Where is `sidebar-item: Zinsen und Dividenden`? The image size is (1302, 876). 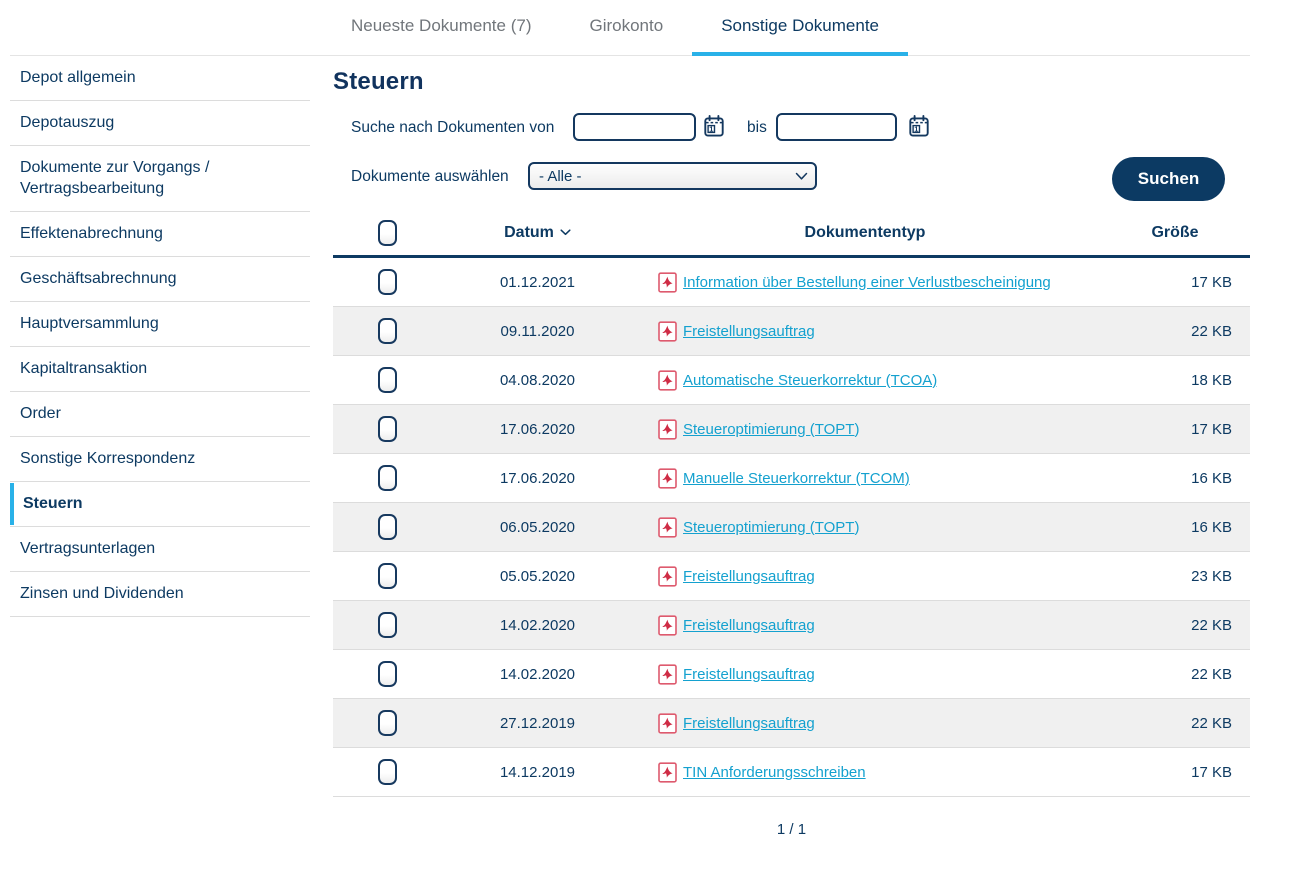
sidebar-item: Zinsen und Dividenden is located at coordinates (160, 594).